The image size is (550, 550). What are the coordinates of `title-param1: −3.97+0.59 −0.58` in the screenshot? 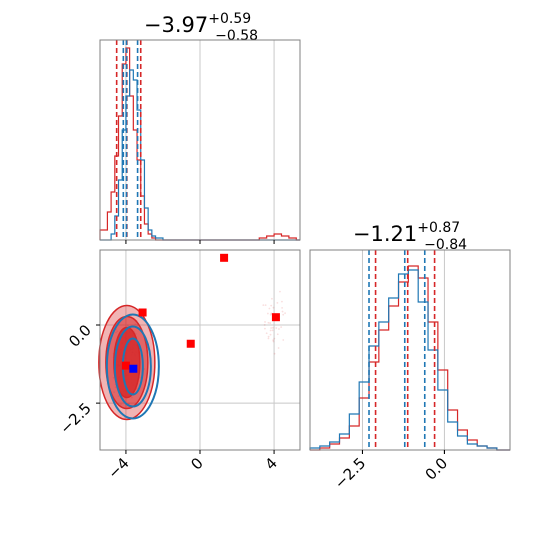 It's located at (201, 27).